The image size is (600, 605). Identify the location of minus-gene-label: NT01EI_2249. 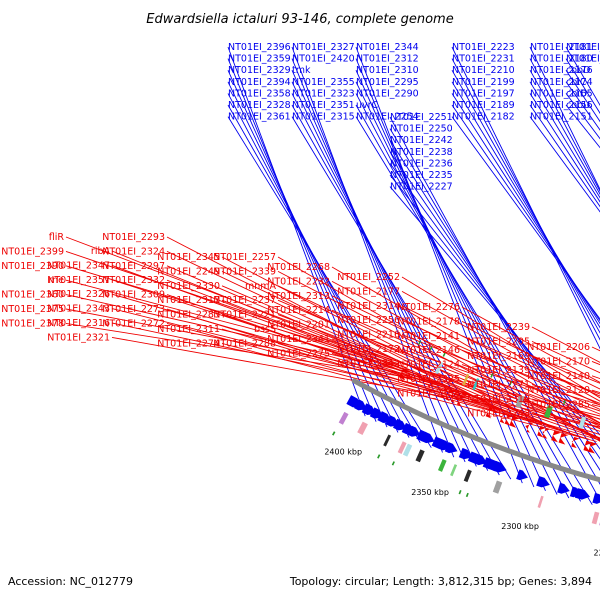
(188, 271).